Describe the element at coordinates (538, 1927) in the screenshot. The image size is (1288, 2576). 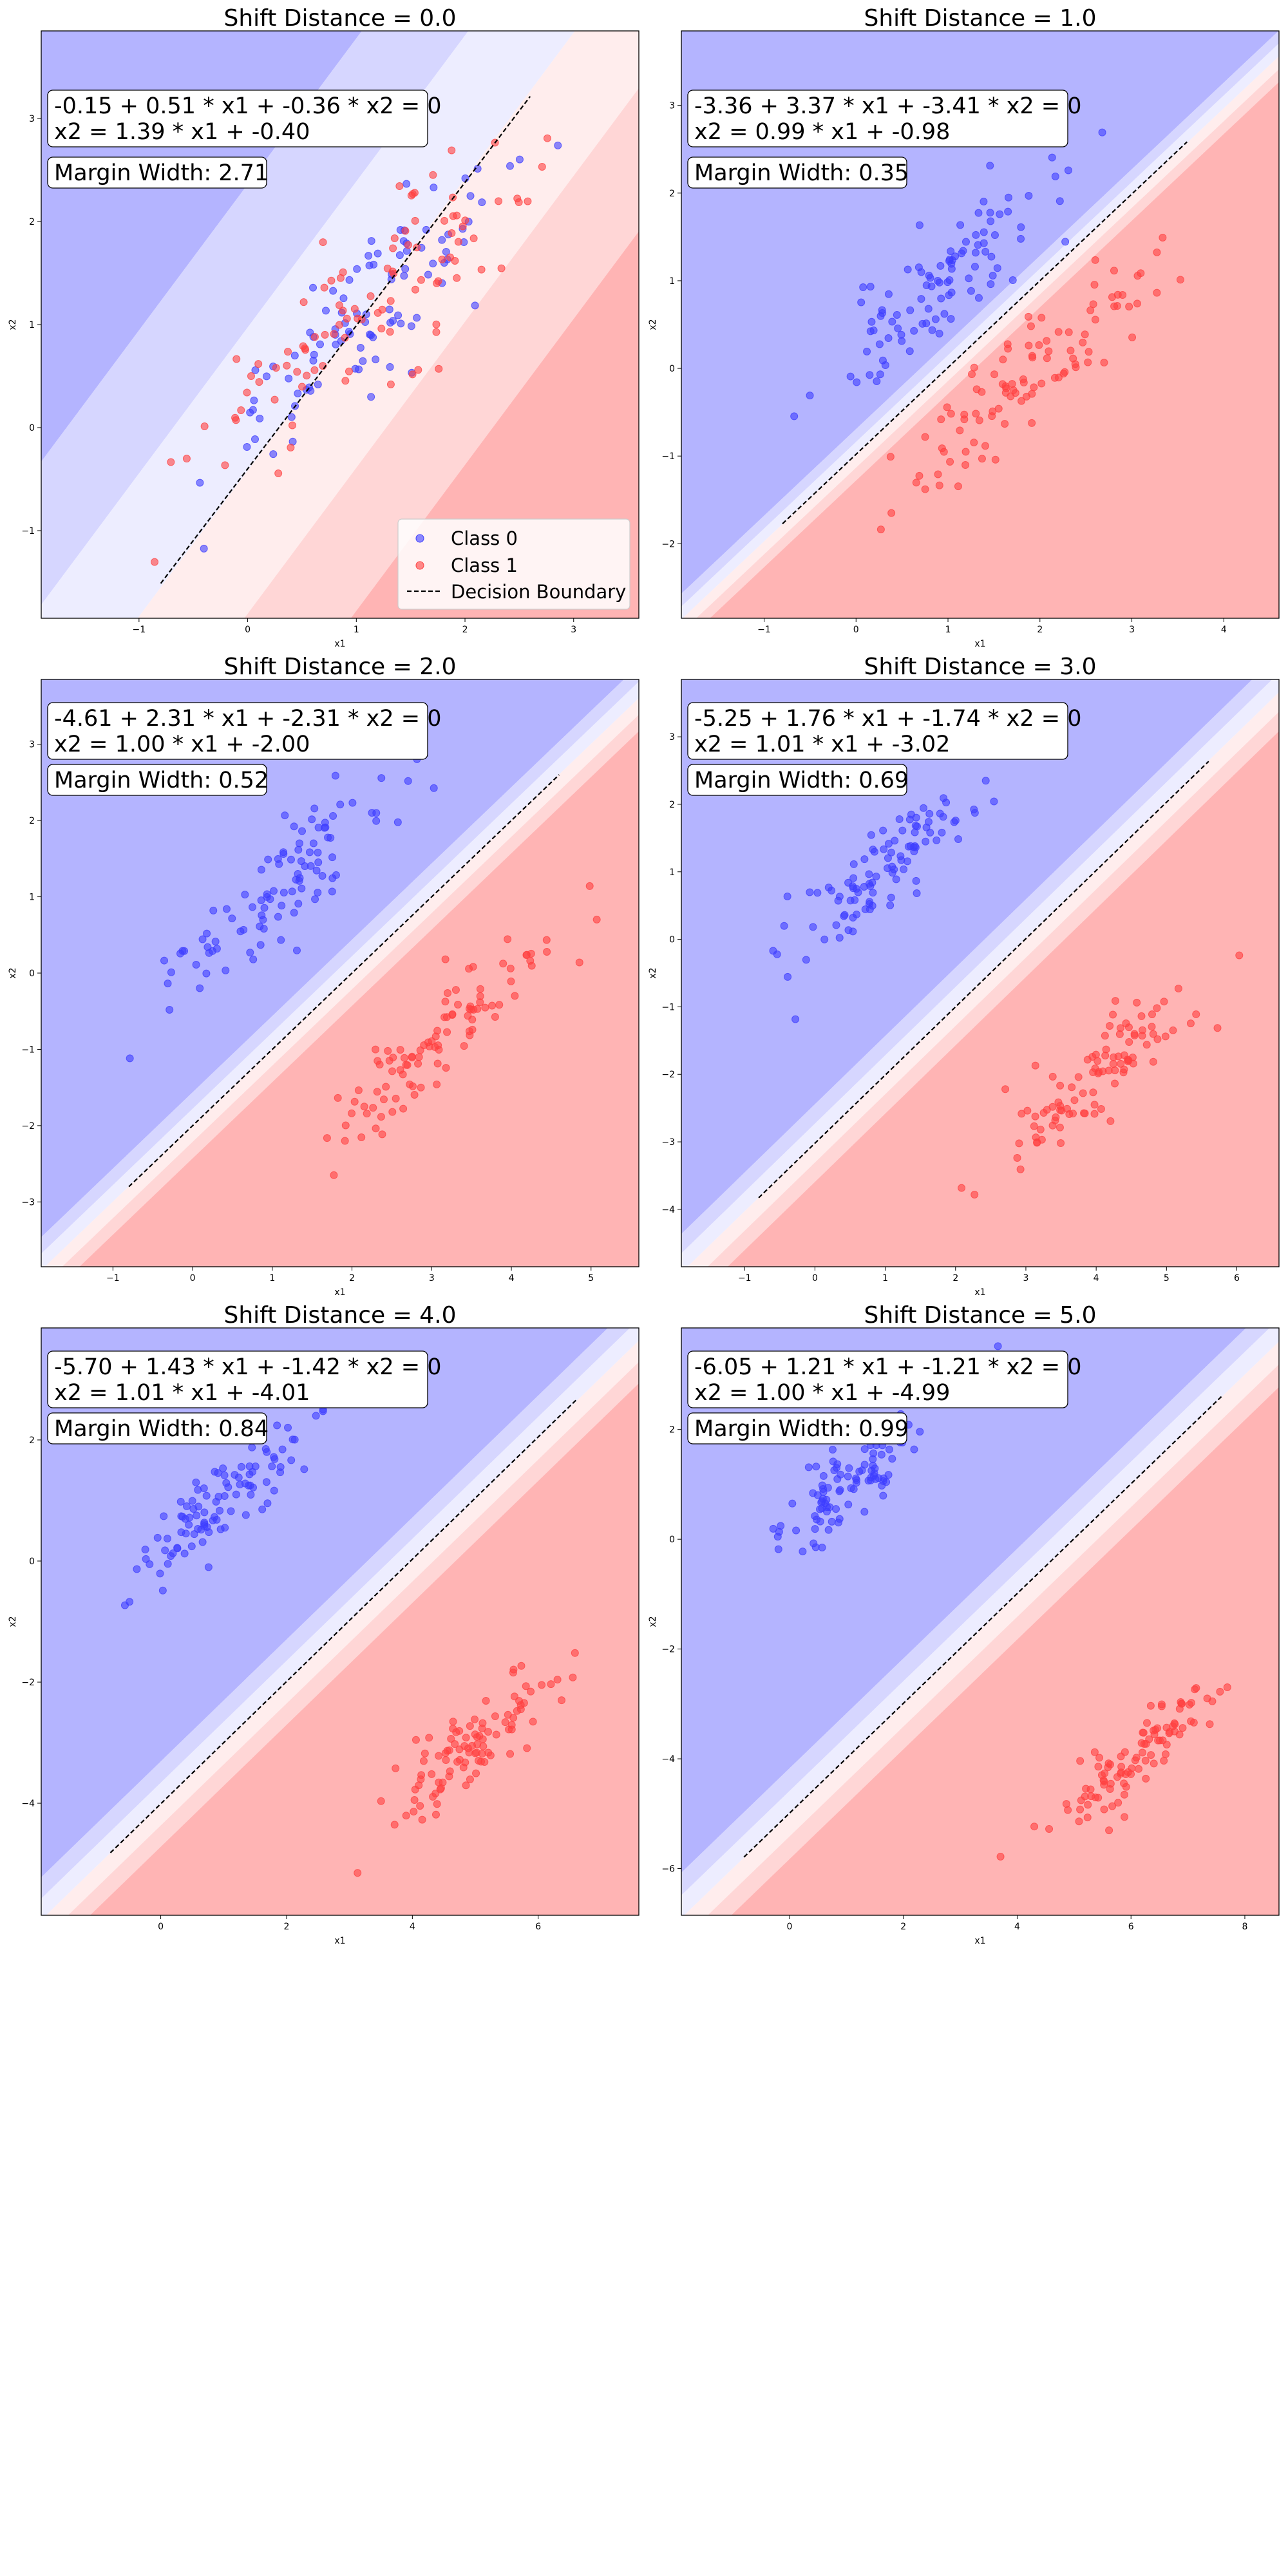
I see `x-tick-label: 6` at that location.